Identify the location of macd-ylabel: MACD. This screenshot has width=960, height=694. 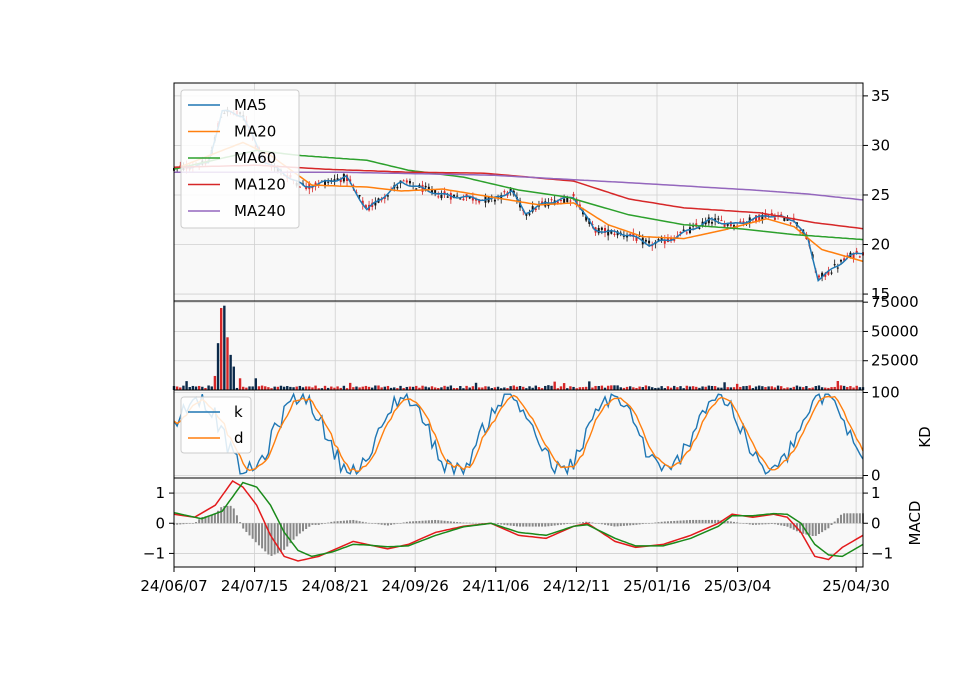
(915, 523).